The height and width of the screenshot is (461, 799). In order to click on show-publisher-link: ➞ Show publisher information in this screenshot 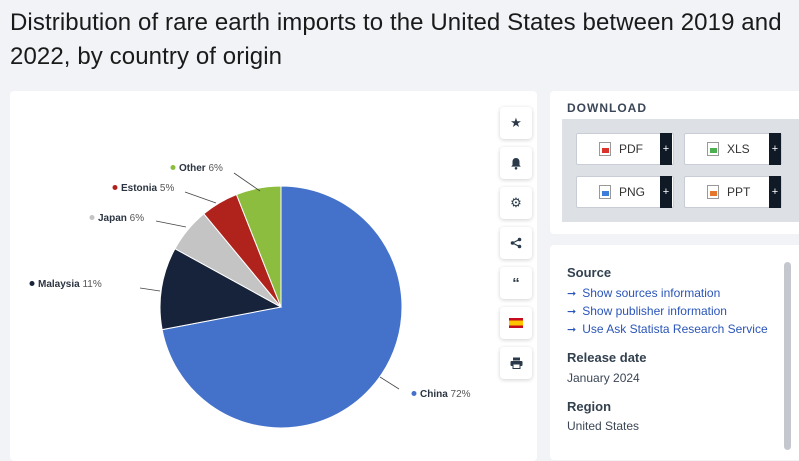, I will do `click(647, 311)`.